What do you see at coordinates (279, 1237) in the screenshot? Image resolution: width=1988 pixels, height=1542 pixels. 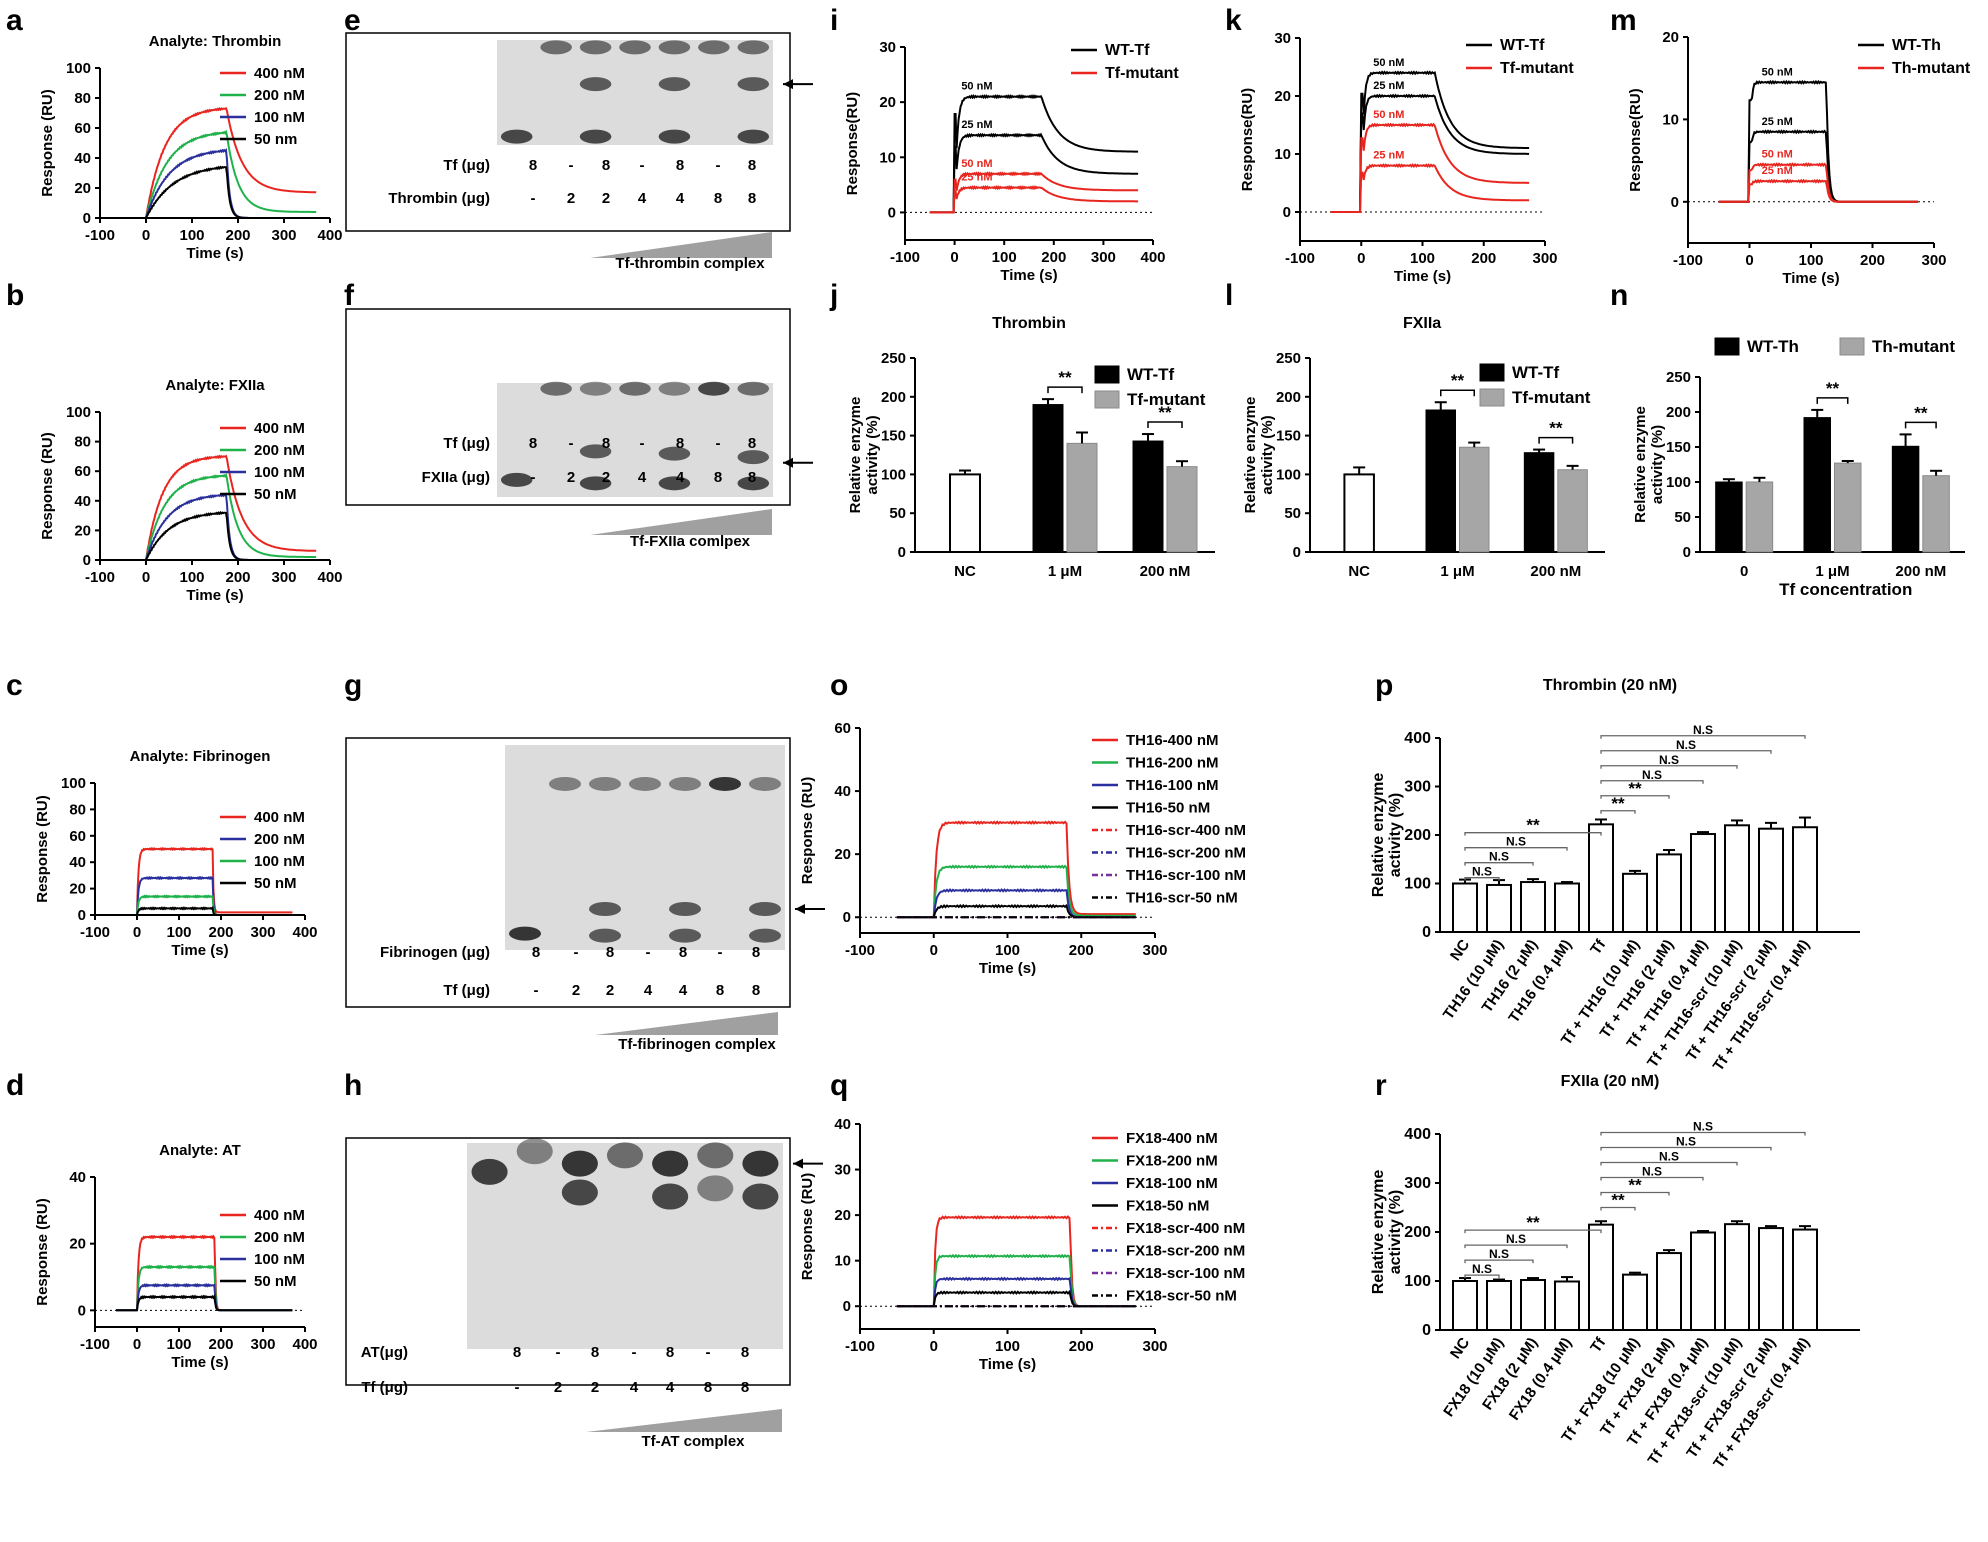 I see `legend-label: 200 nM` at bounding box center [279, 1237].